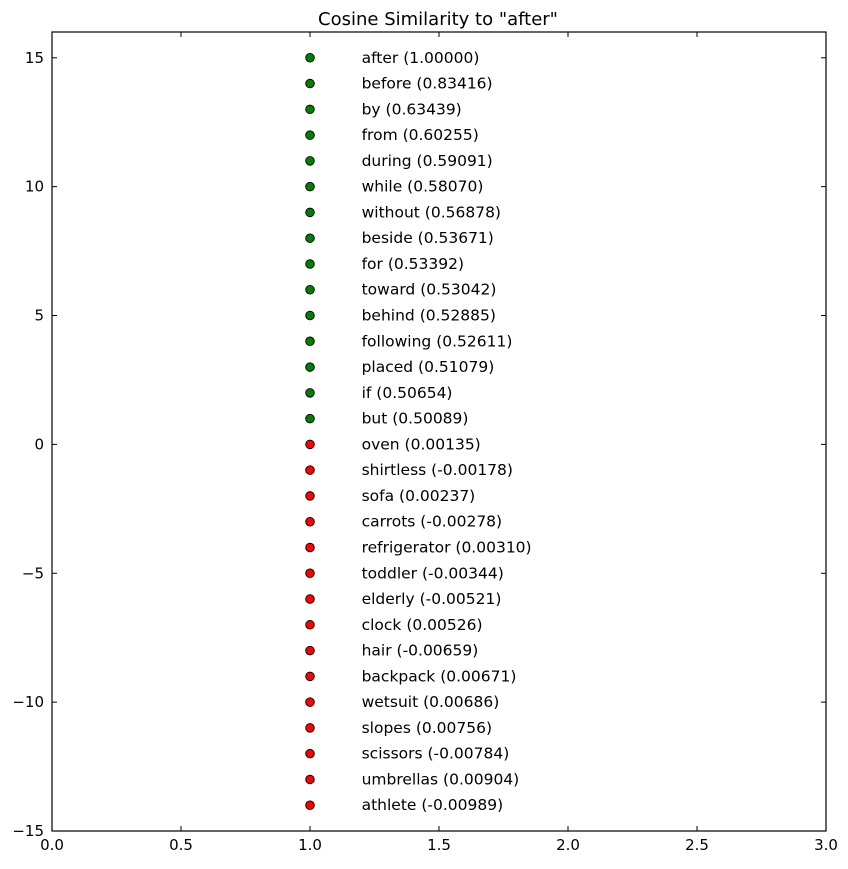 The image size is (848, 869). I want to click on data-label: carrots (-0.00278), so click(432, 522).